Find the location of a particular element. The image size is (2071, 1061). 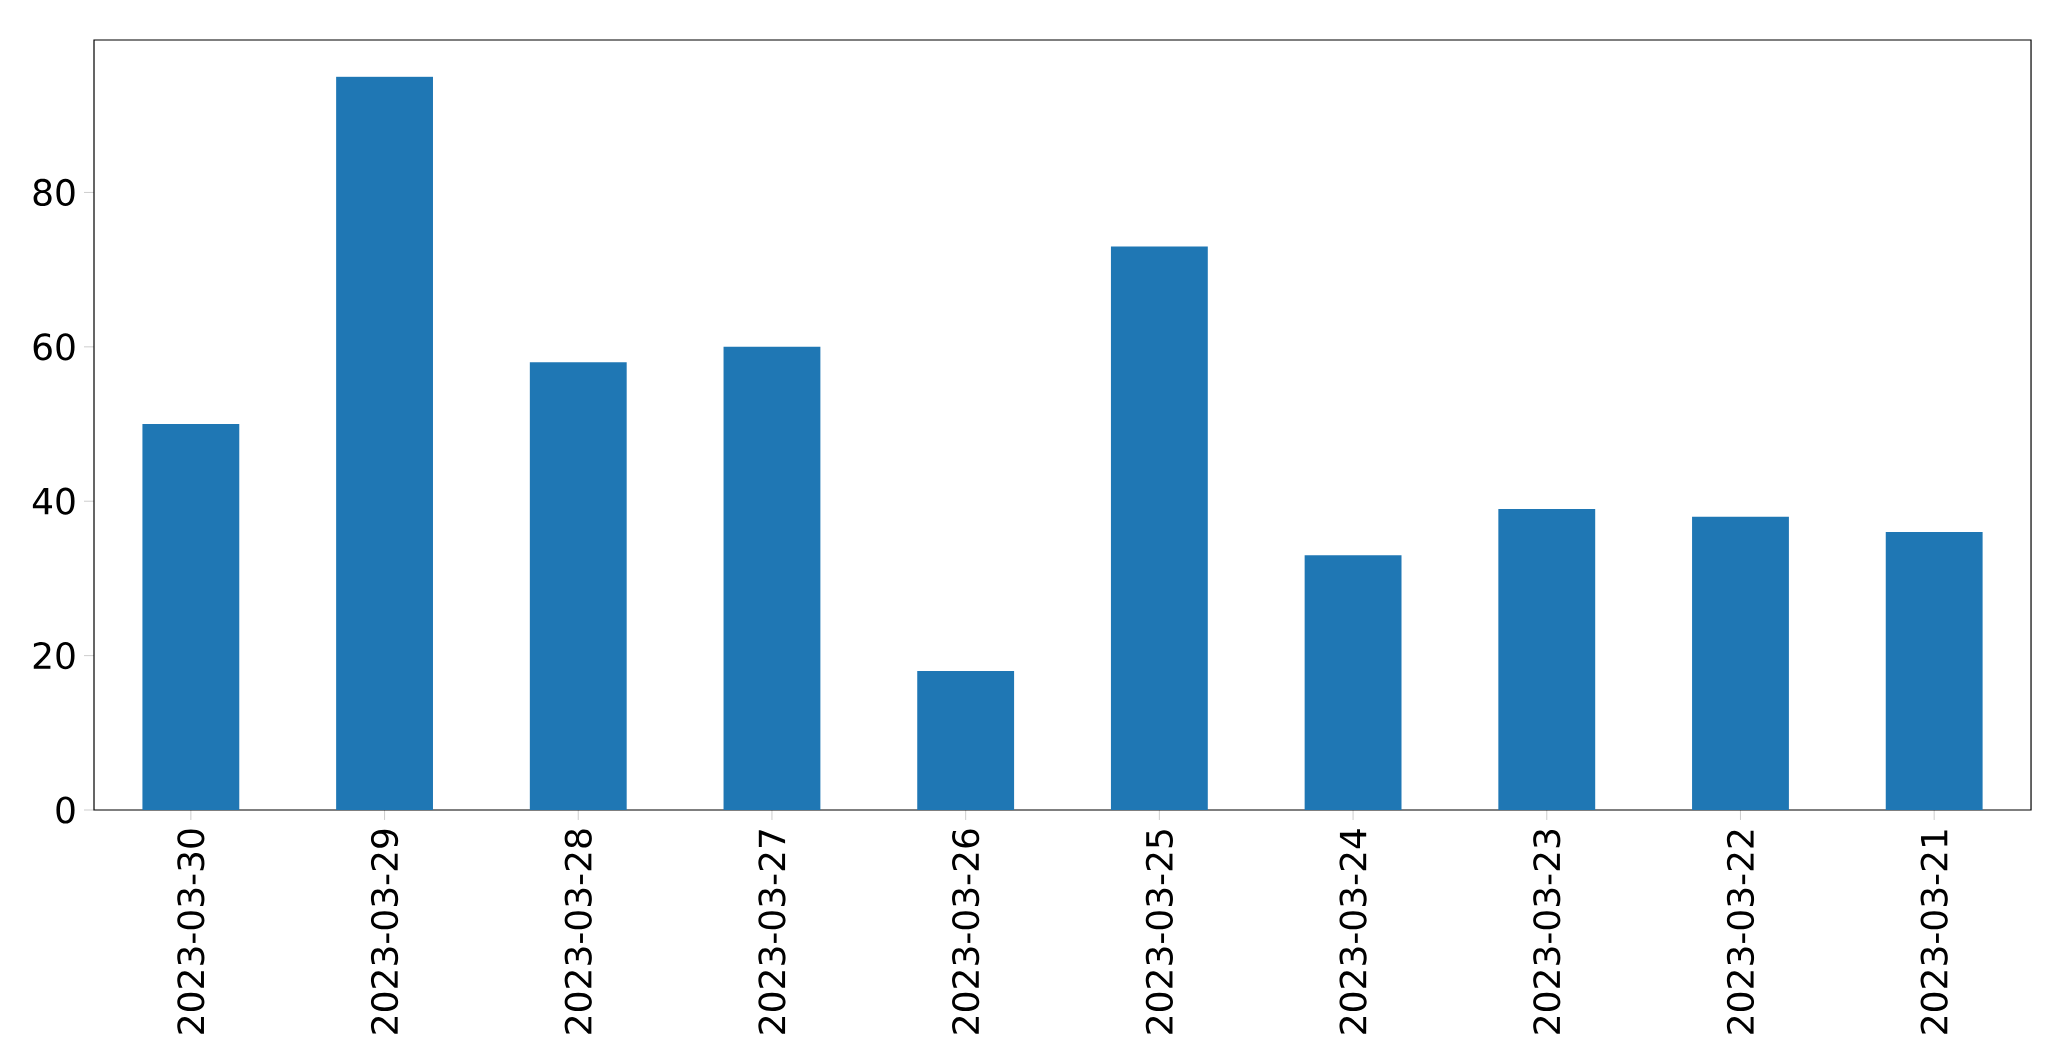

x-tick-label: 2023-03-22 is located at coordinates (1740, 932).